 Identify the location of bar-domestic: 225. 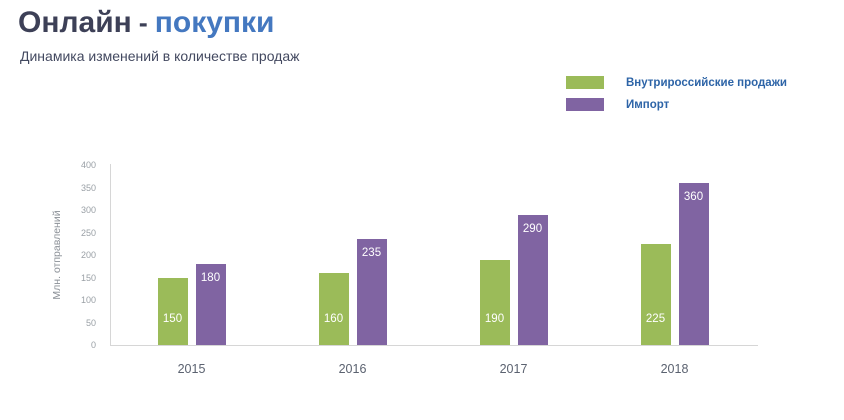
(655, 294).